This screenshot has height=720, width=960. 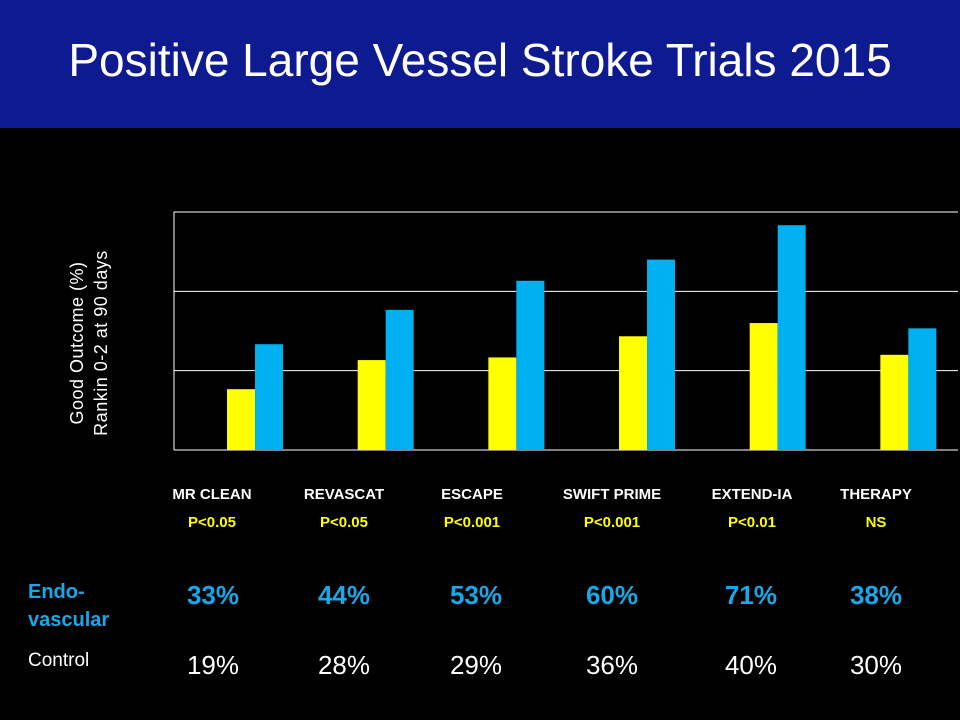 I want to click on control-value: 28%, so click(x=344, y=665).